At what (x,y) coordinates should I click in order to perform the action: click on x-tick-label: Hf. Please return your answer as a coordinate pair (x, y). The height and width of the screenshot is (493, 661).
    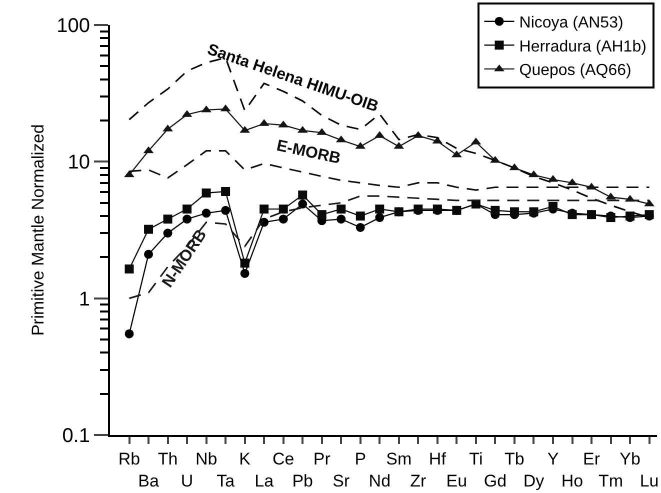
    Looking at the image, I should click on (437, 458).